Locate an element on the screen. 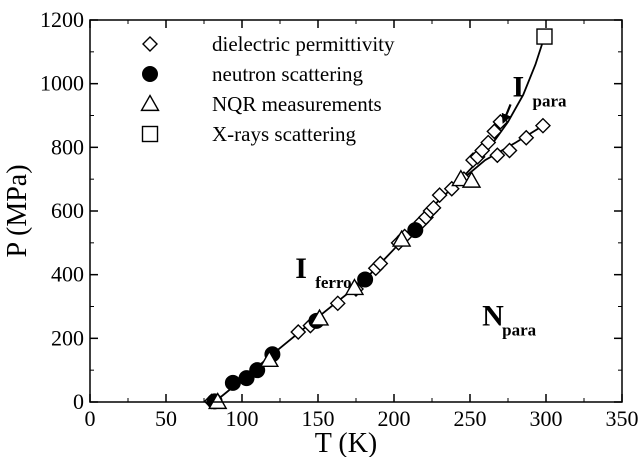 The image size is (643, 457). x-tick-label: 50 is located at coordinates (166, 418).